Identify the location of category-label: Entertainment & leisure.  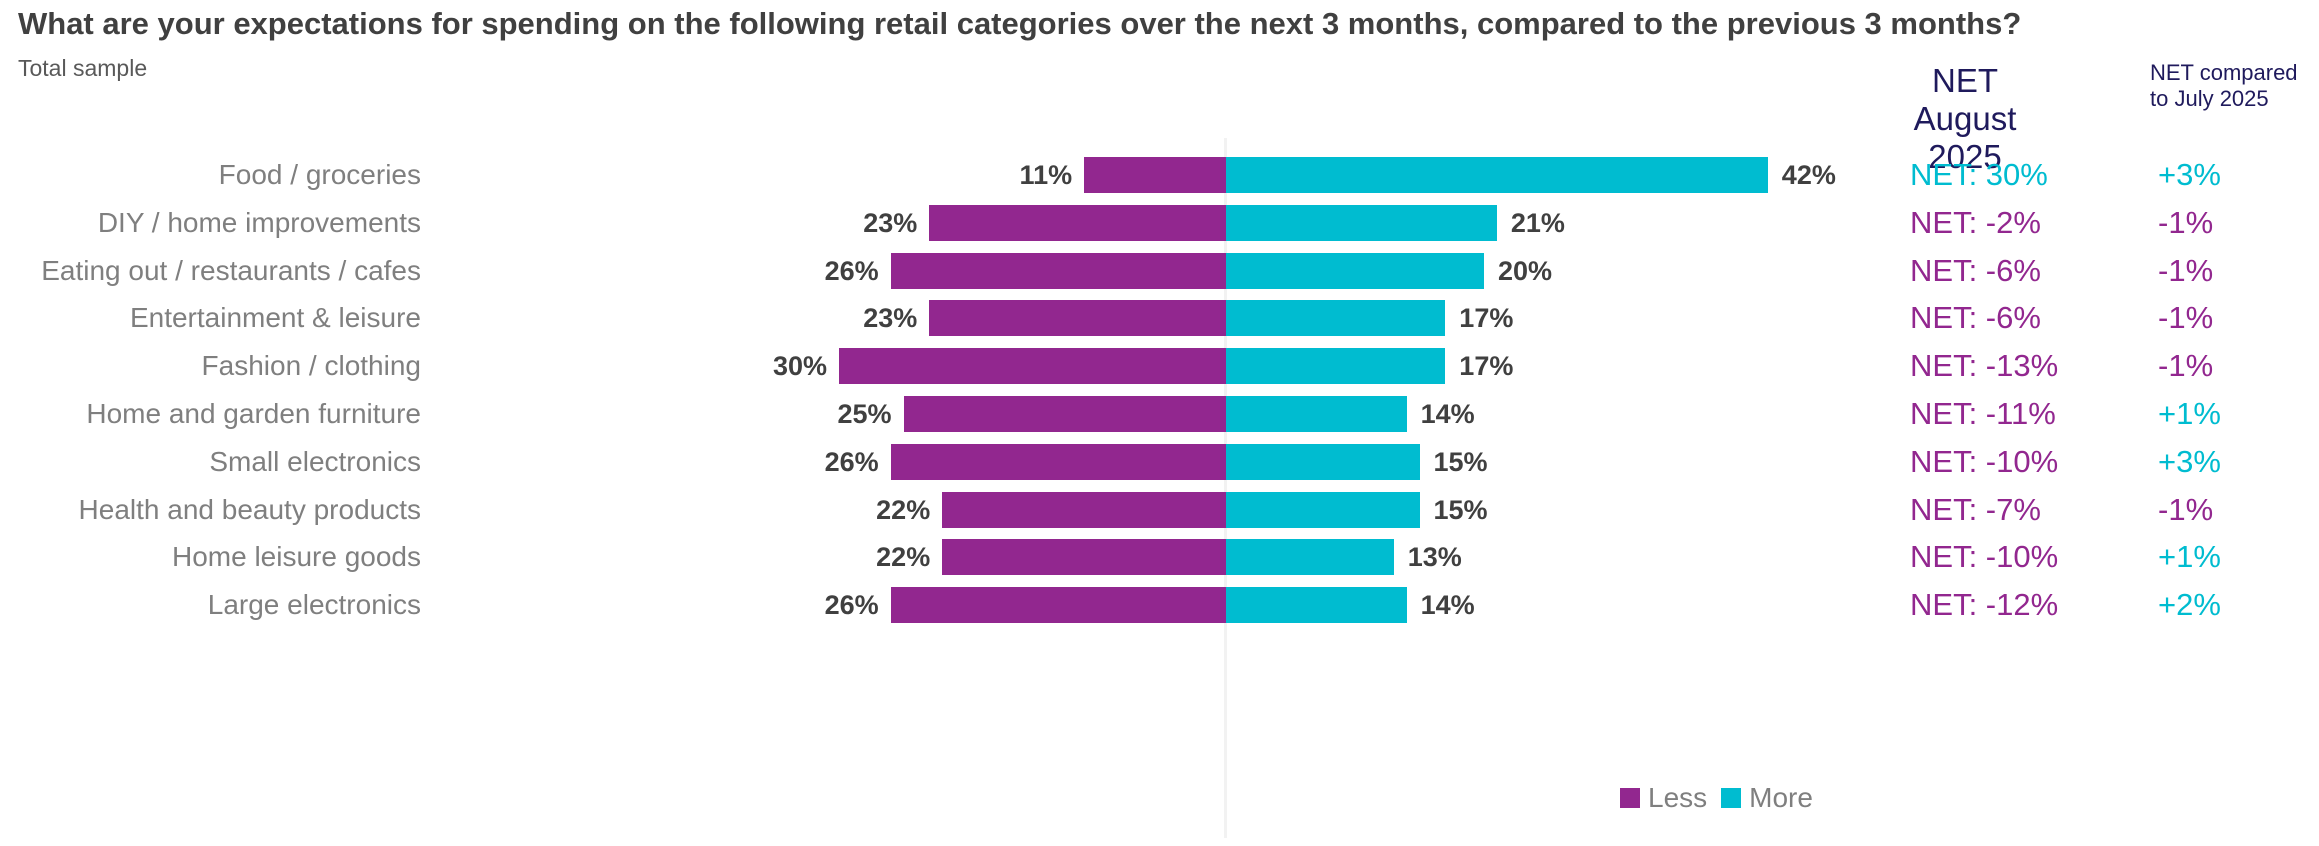
(275, 317).